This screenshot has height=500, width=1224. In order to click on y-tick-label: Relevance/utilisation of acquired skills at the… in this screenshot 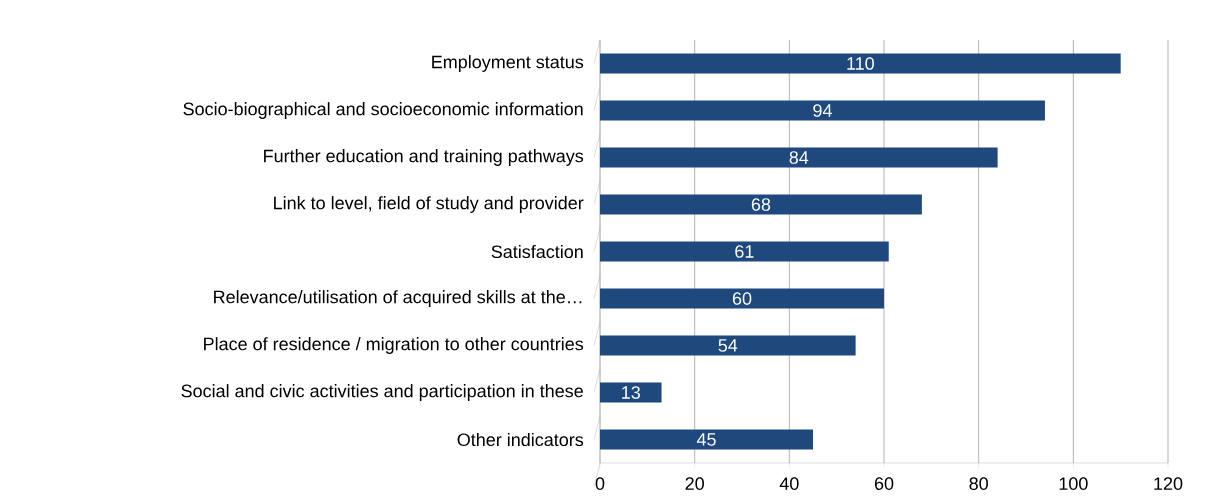, I will do `click(398, 298)`.